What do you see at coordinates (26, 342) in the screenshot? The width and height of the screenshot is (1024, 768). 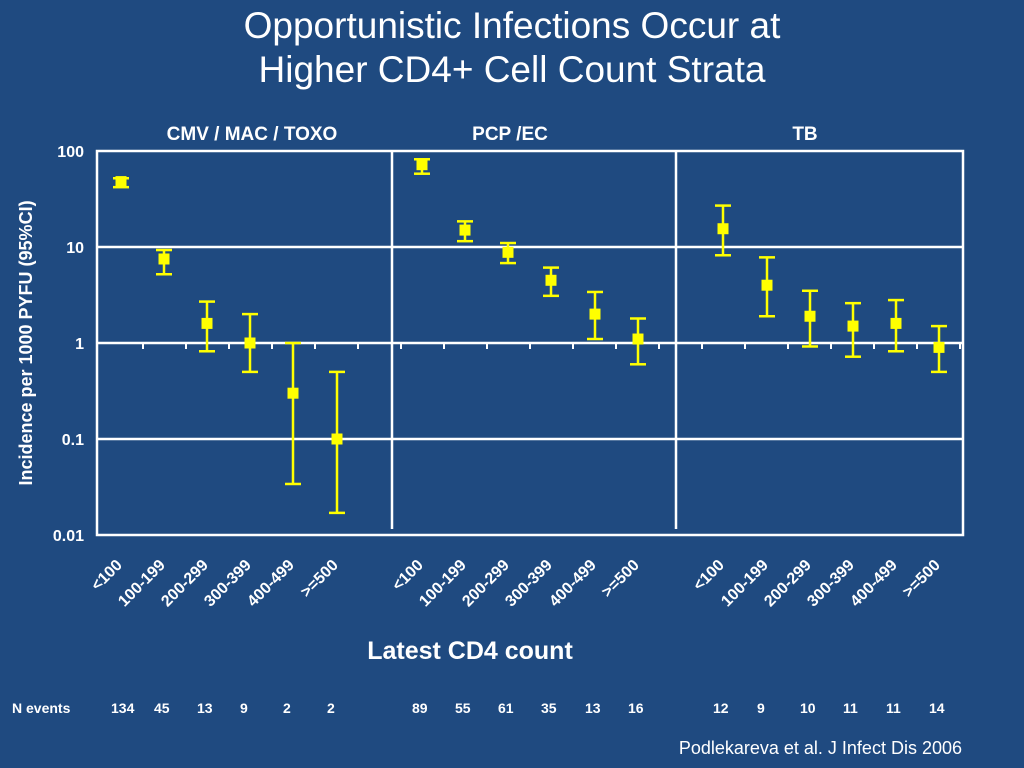 I see `y-axis-label: Incidence per 1000 PYFU (95%CI)` at bounding box center [26, 342].